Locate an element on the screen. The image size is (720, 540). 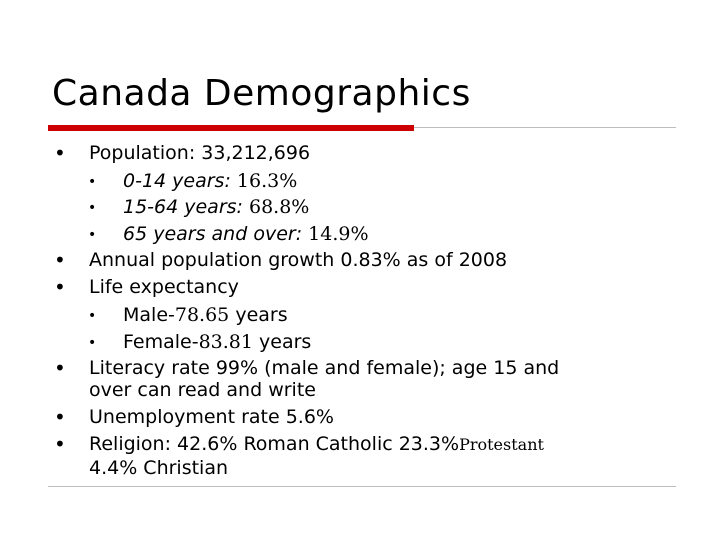
male-unit: years is located at coordinates (258, 315).